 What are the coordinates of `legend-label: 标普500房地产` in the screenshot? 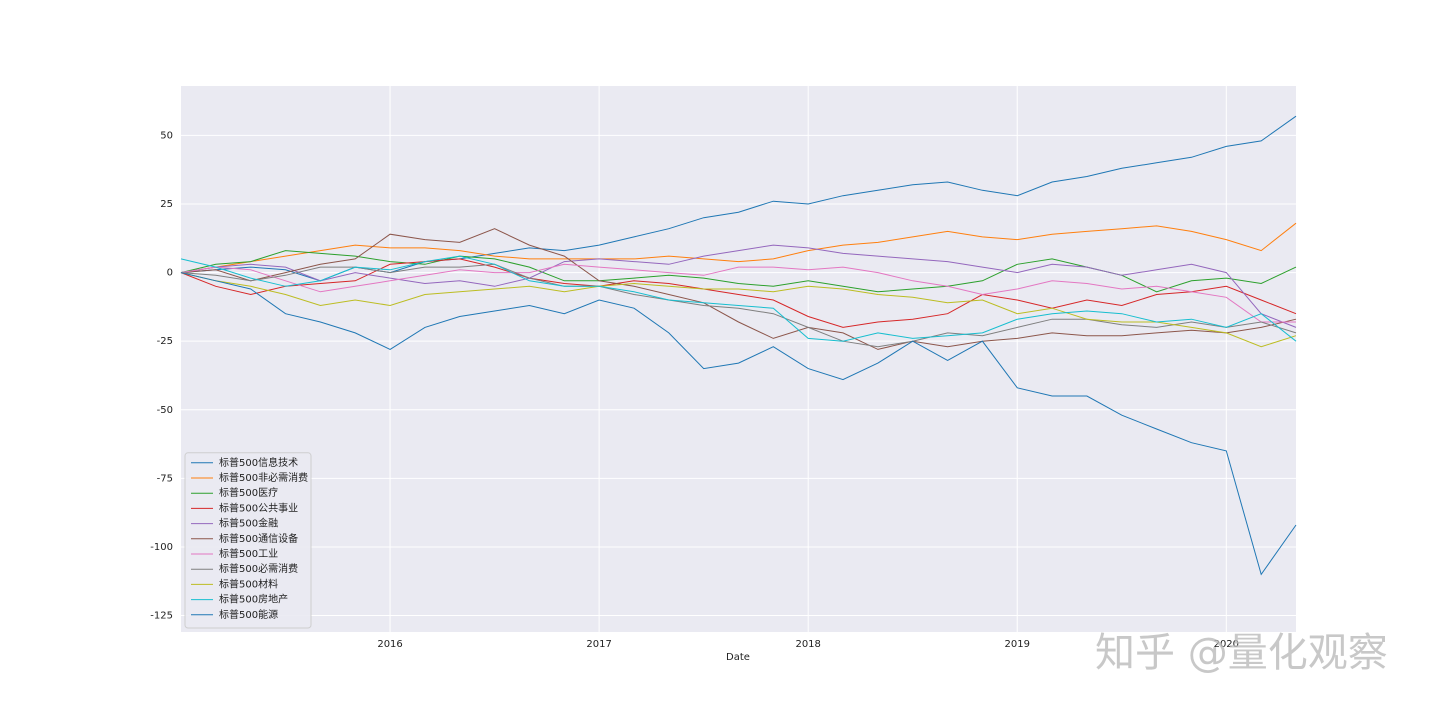 It's located at (253, 599).